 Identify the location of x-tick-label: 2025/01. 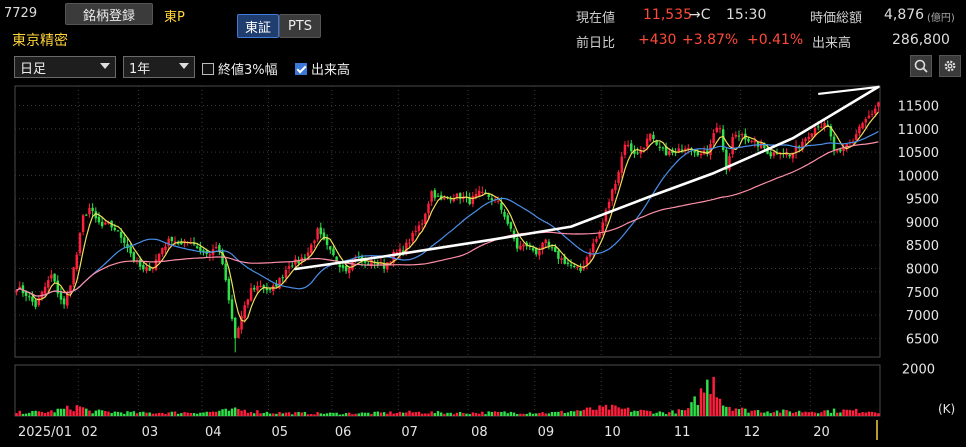
(45, 432).